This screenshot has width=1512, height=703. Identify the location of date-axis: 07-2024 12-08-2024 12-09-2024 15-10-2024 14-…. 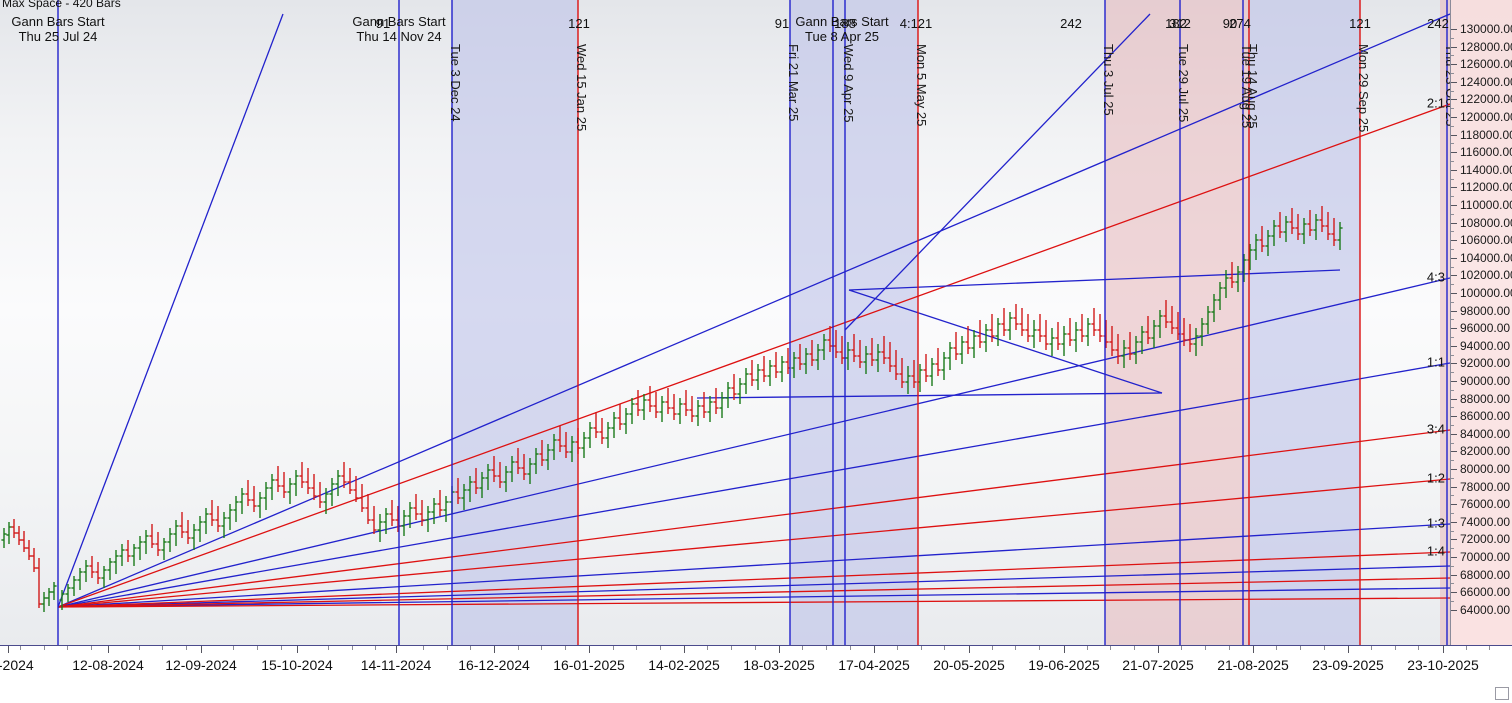
(756, 674).